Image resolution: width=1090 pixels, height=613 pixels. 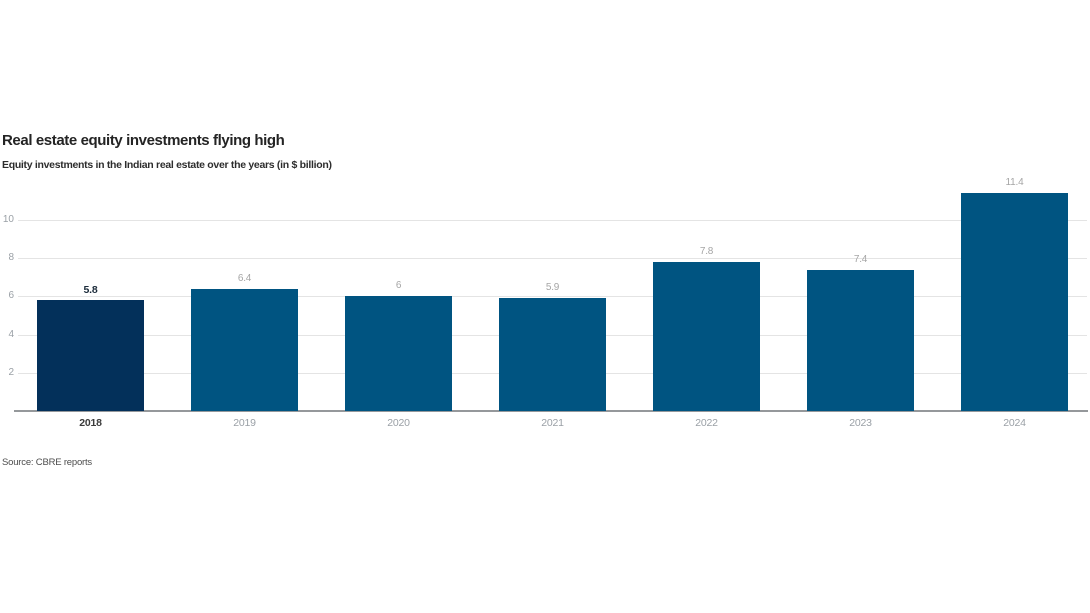 I want to click on bar-2023, so click(x=860, y=340).